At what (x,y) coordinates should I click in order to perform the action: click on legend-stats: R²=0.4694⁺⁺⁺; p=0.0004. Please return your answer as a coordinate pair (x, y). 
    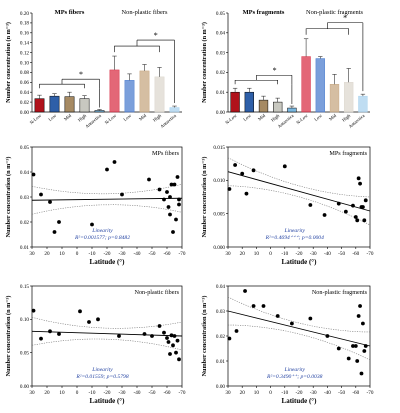
    Looking at the image, I should click on (295, 238).